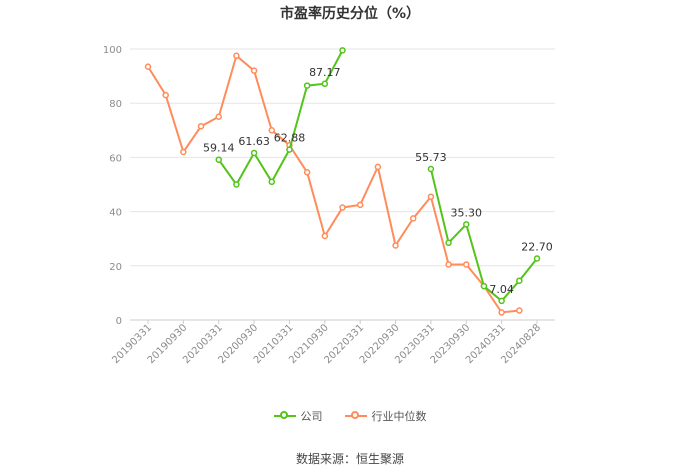 This screenshot has width=700, height=474. I want to click on chart-title: 市盈率历史分位（%）, so click(350, 14).